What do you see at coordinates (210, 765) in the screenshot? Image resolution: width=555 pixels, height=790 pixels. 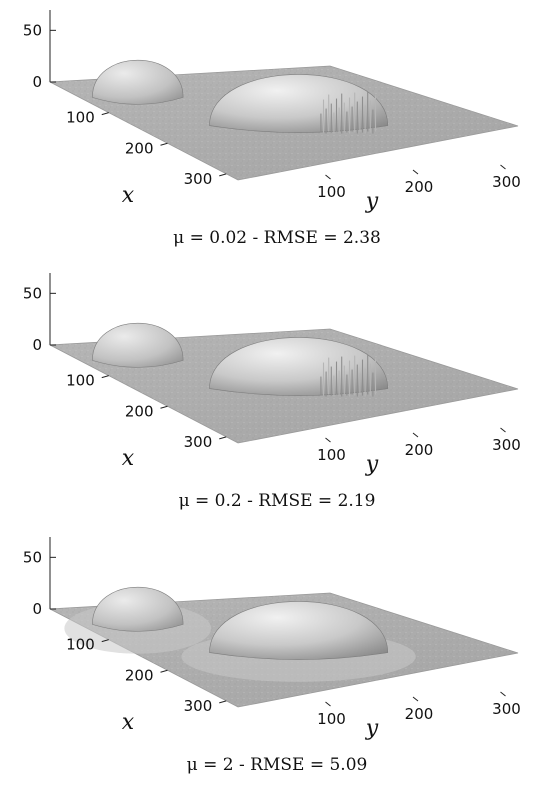 I see `caption-mu: μ = 2` at bounding box center [210, 765].